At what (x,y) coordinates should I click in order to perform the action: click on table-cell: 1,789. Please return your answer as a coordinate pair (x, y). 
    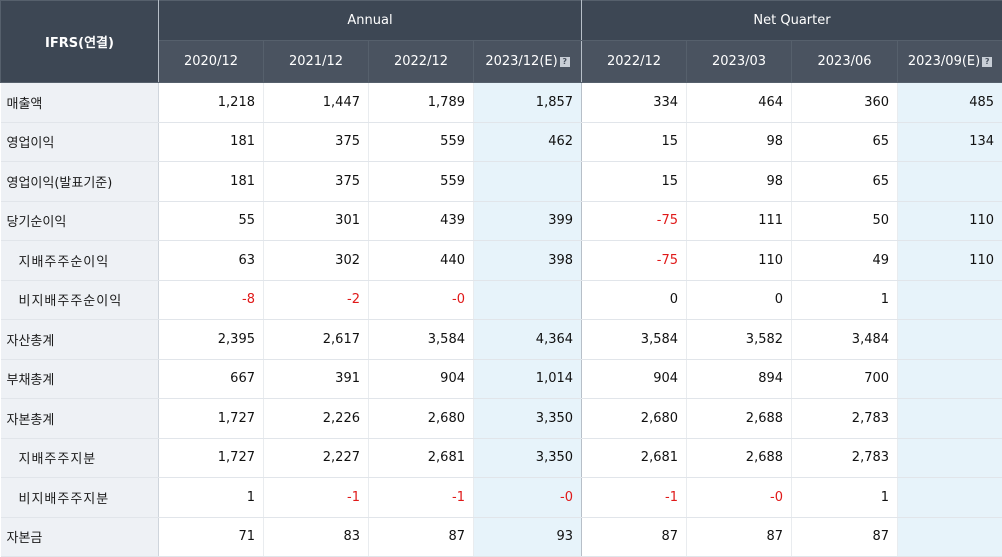
    Looking at the image, I should click on (421, 103).